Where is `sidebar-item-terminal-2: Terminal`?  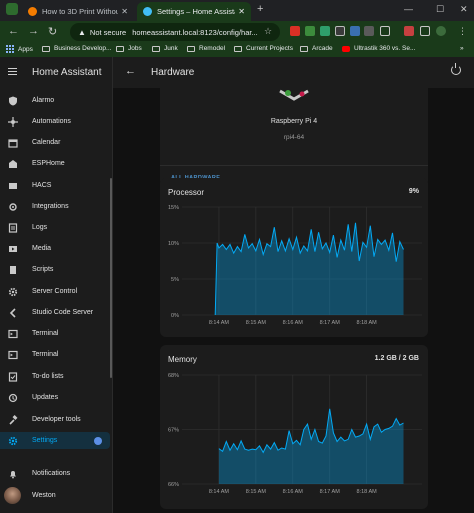
sidebar-item-terminal-2: Terminal is located at coordinates (55, 354).